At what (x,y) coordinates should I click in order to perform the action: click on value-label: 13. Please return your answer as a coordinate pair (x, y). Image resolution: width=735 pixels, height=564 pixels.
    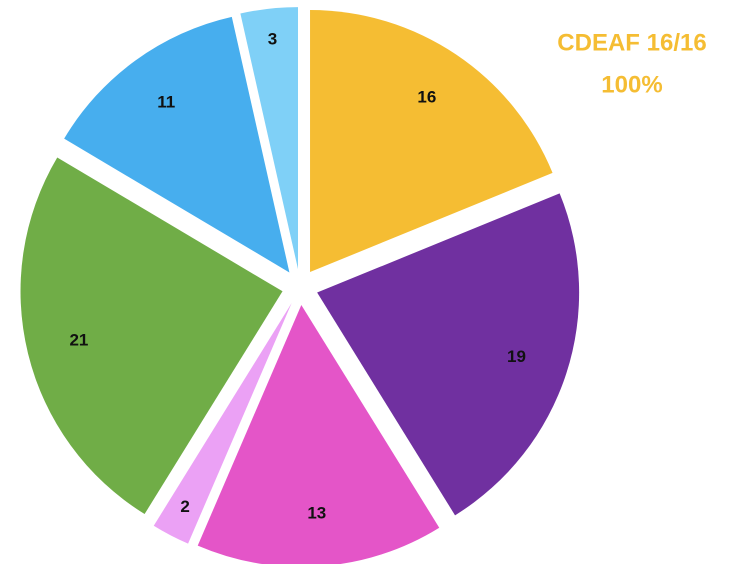
    Looking at the image, I should click on (316, 512).